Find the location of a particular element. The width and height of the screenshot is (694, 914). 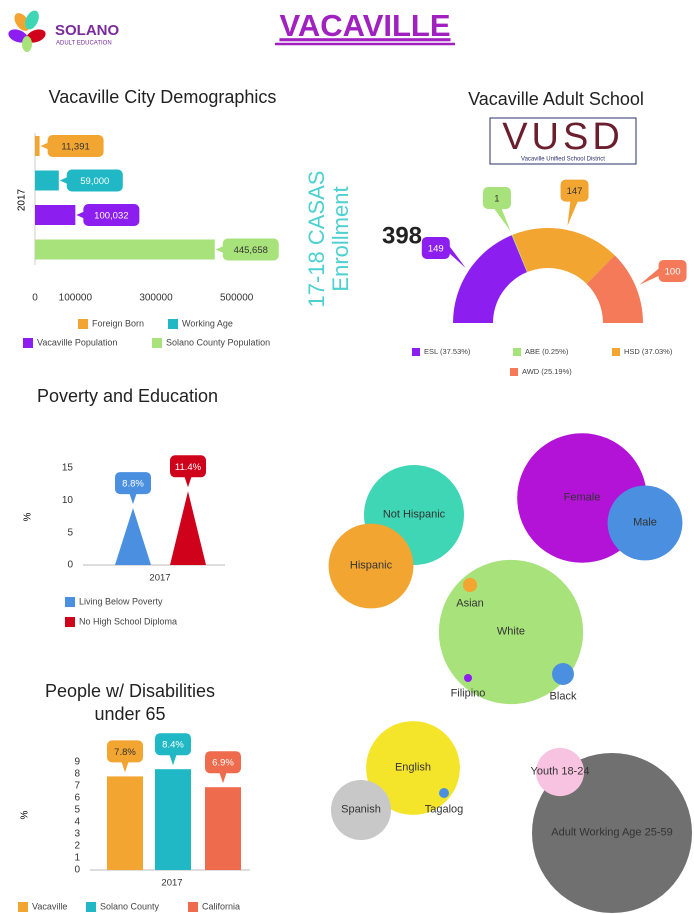

bubble-label: Asian is located at coordinates (470, 603).